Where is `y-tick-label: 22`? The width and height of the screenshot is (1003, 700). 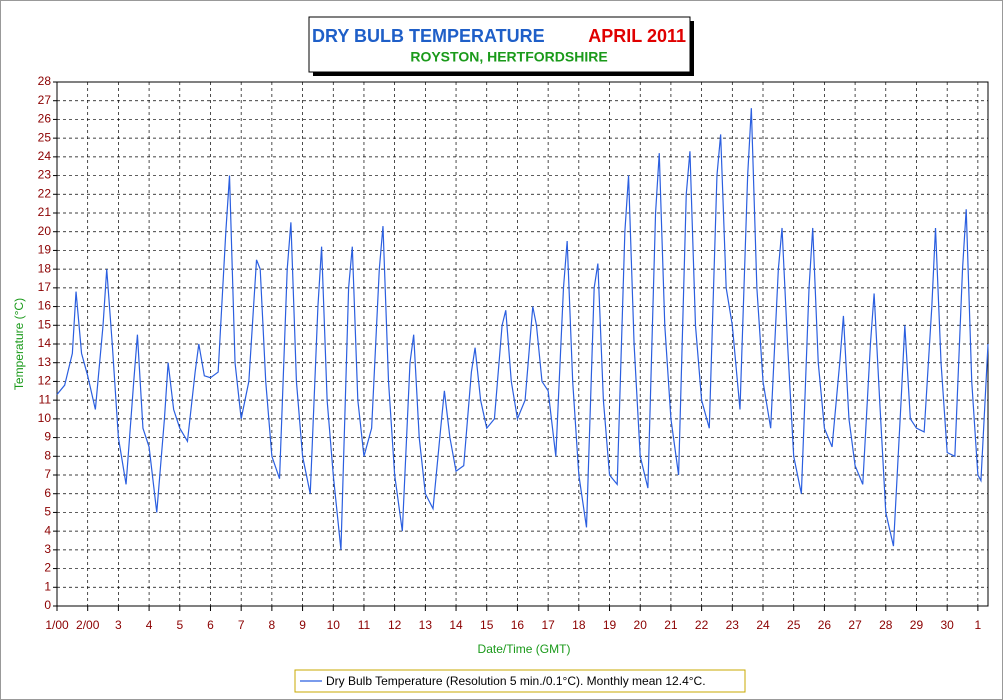
y-tick-label: 22 is located at coordinates (45, 193).